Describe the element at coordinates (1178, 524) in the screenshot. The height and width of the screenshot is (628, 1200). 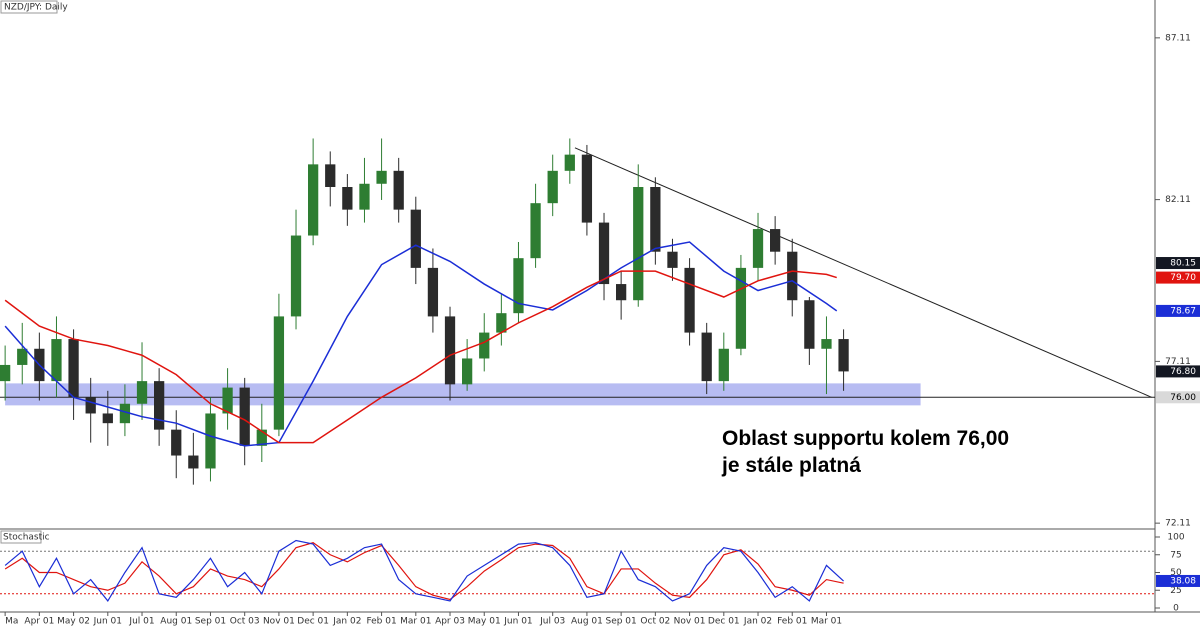
I see `y-tick-label: 72.11` at that location.